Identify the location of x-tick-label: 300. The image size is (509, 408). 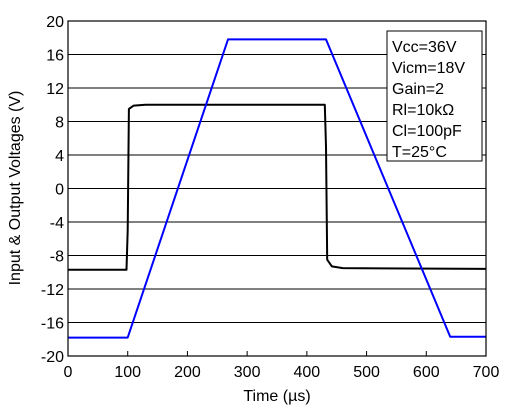
(247, 372).